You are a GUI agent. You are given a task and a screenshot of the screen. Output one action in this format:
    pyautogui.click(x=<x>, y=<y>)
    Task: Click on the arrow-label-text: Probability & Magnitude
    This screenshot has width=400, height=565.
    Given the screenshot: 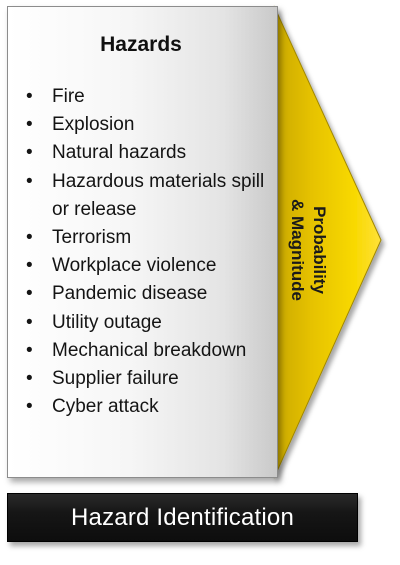 What is the action you would take?
    pyautogui.click(x=308, y=250)
    